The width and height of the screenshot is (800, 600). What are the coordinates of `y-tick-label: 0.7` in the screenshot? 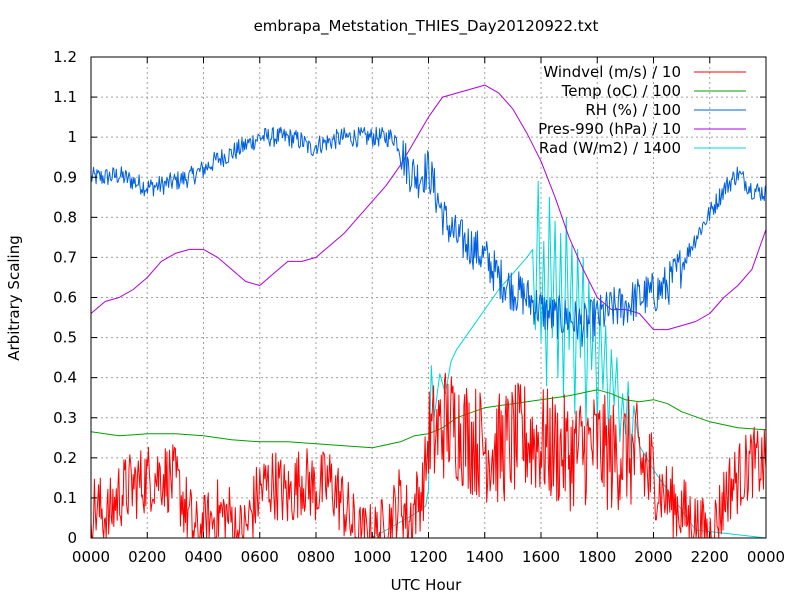 It's located at (65, 257).